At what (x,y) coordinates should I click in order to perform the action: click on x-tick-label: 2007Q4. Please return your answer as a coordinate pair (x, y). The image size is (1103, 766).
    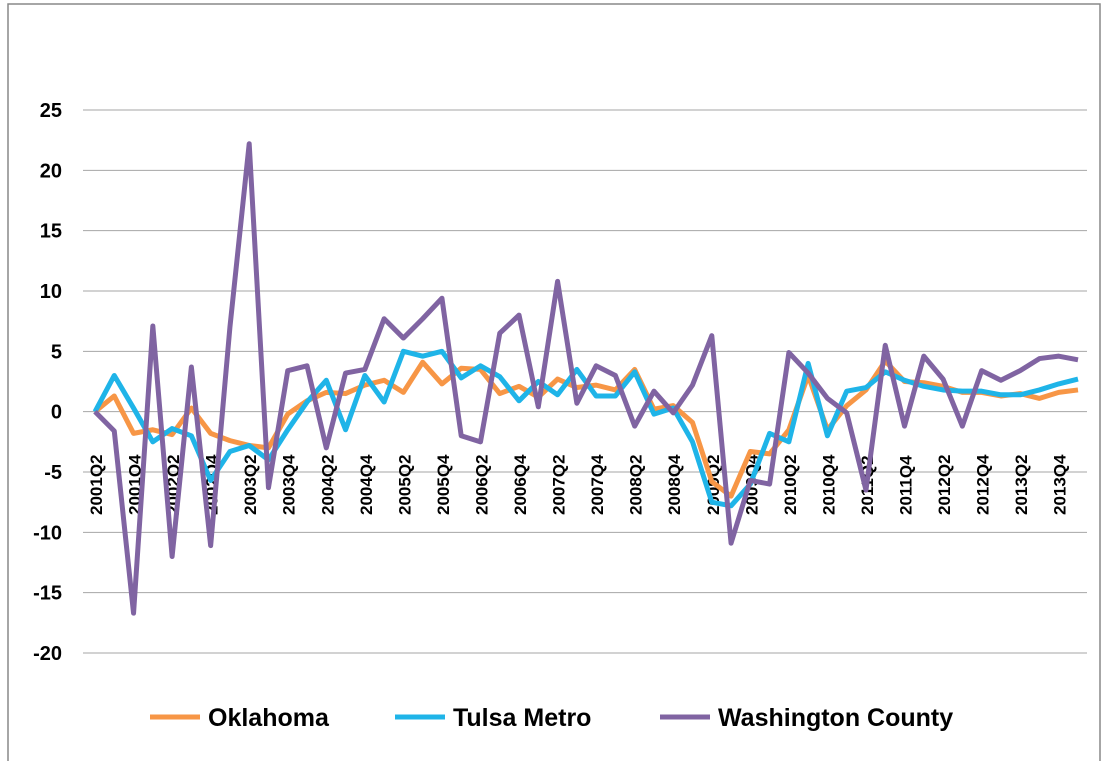
    Looking at the image, I should click on (597, 484).